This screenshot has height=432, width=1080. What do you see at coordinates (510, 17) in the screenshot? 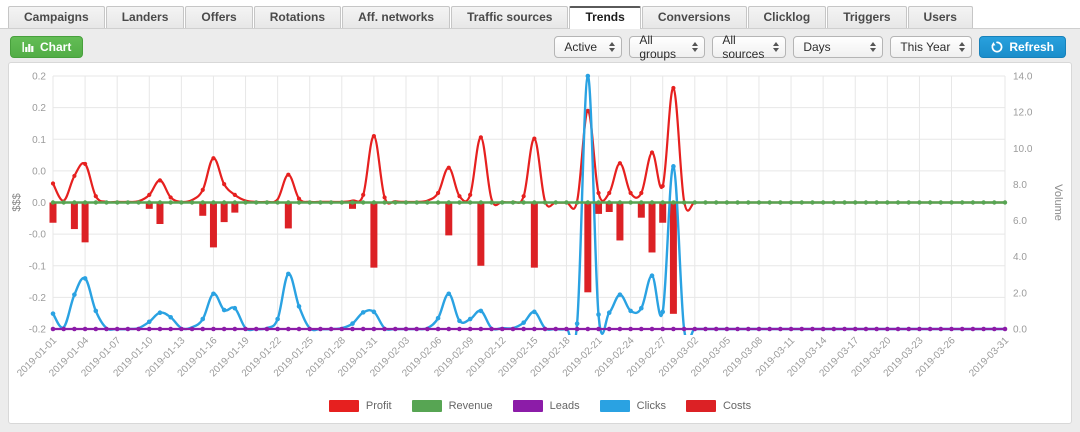
I see `tab-traffic-sources: Traffic sources` at bounding box center [510, 17].